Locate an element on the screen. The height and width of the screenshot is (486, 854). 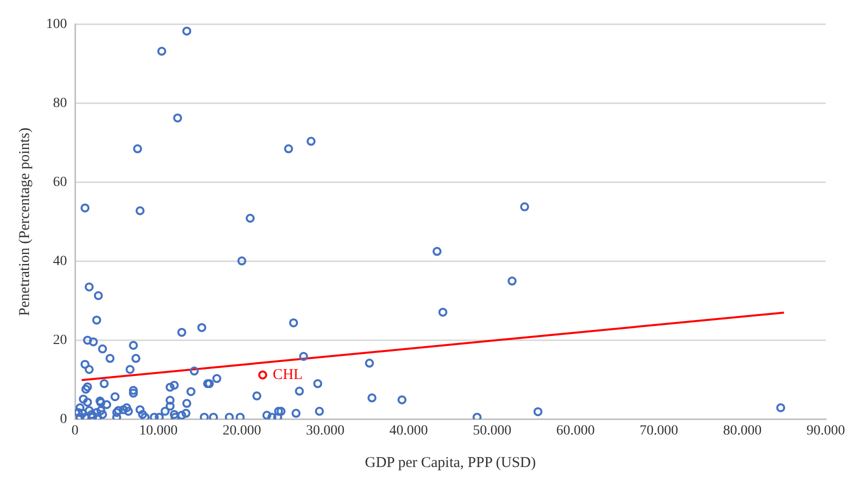
x-tick-label: 0 is located at coordinates (75, 430).